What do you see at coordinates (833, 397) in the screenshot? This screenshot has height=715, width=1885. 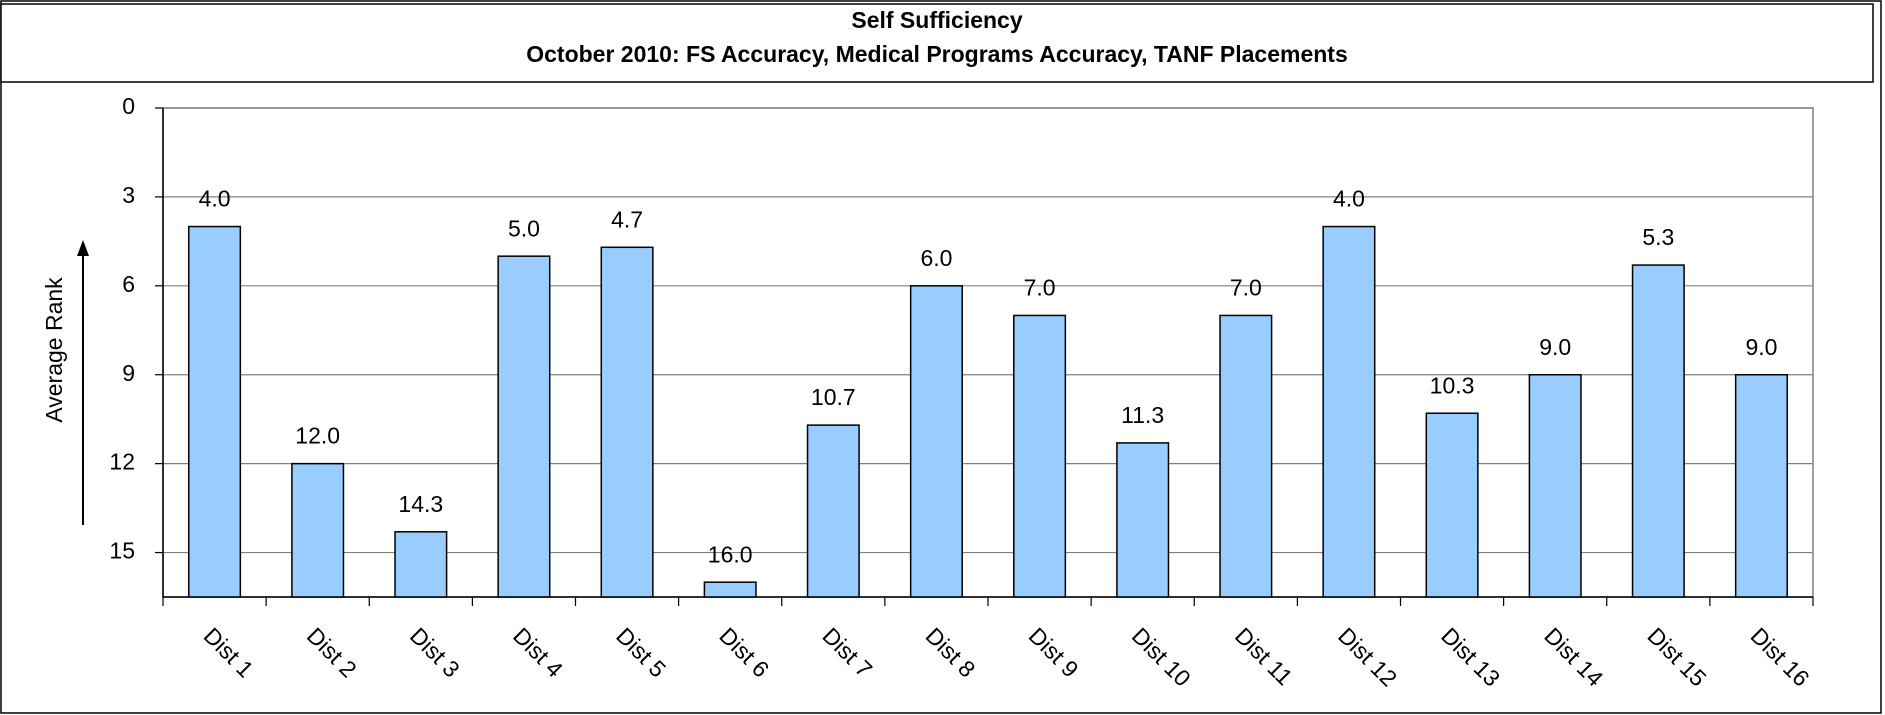 I see `data-label: 10.7` at bounding box center [833, 397].